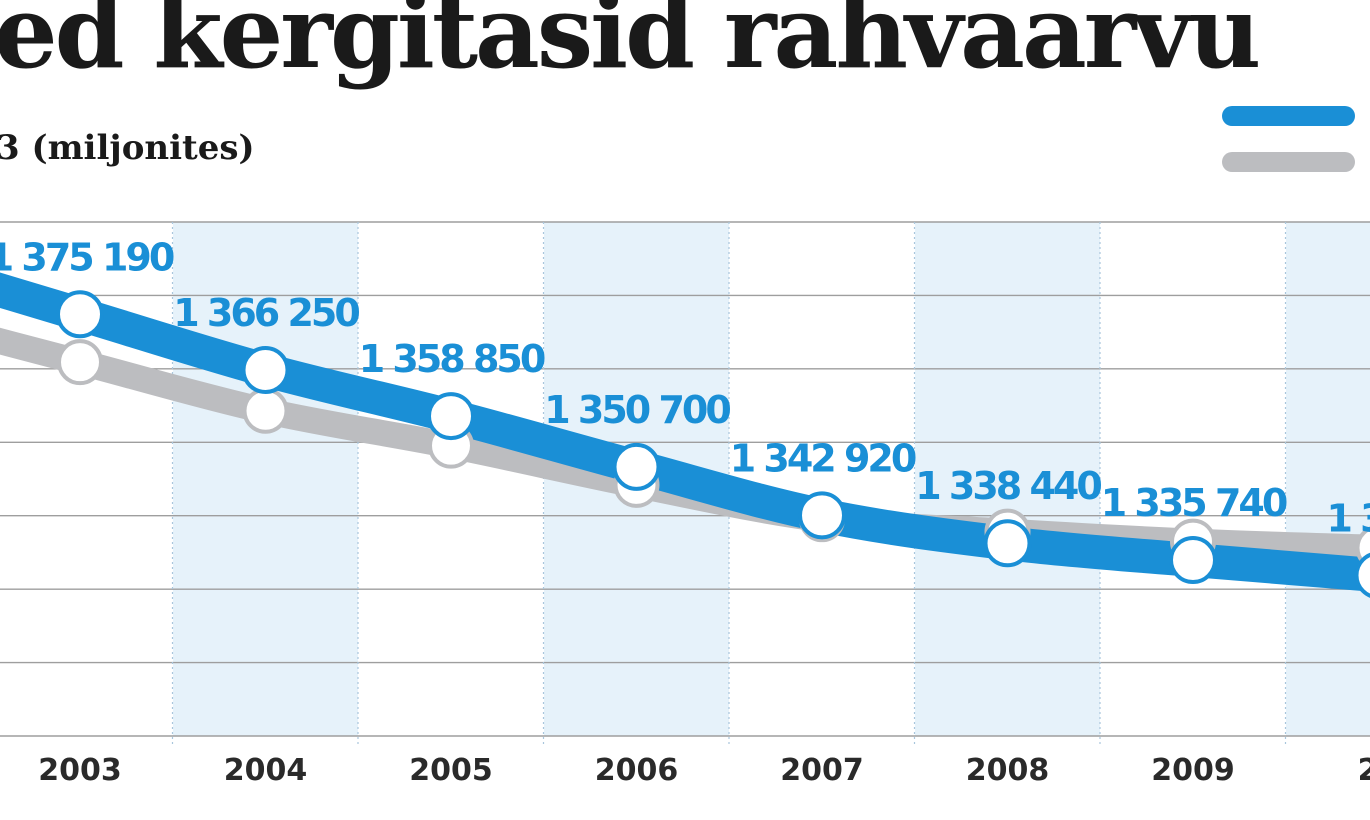 The image size is (1370, 820). What do you see at coordinates (266, 770) in the screenshot?
I see `x-tick-label: 2004` at bounding box center [266, 770].